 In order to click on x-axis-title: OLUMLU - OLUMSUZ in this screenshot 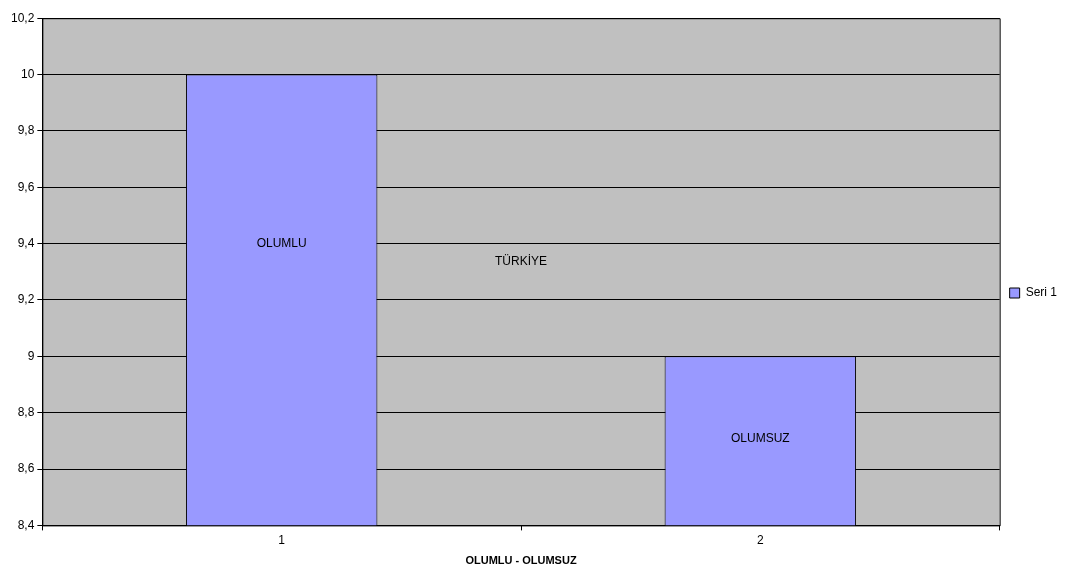, I will do `click(521, 560)`.